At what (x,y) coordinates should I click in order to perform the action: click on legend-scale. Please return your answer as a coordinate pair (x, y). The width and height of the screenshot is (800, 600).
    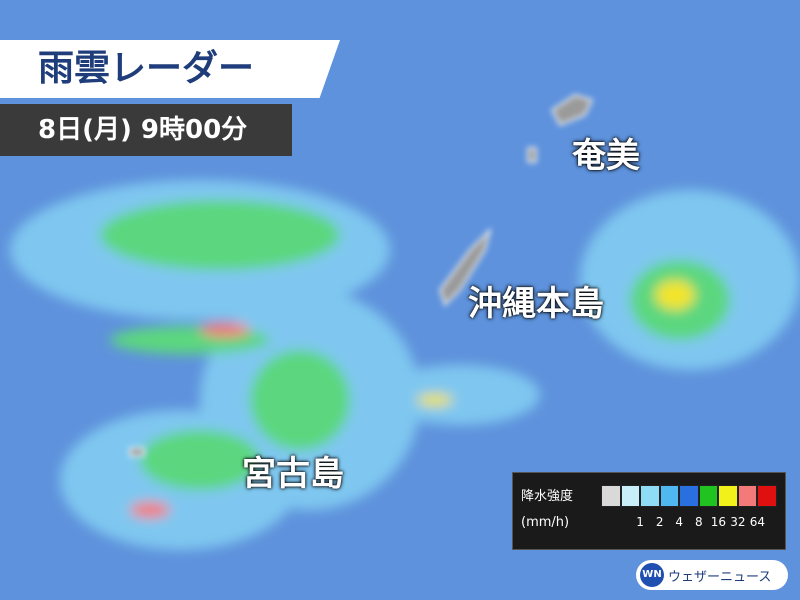
    Looking at the image, I should click on (689, 496).